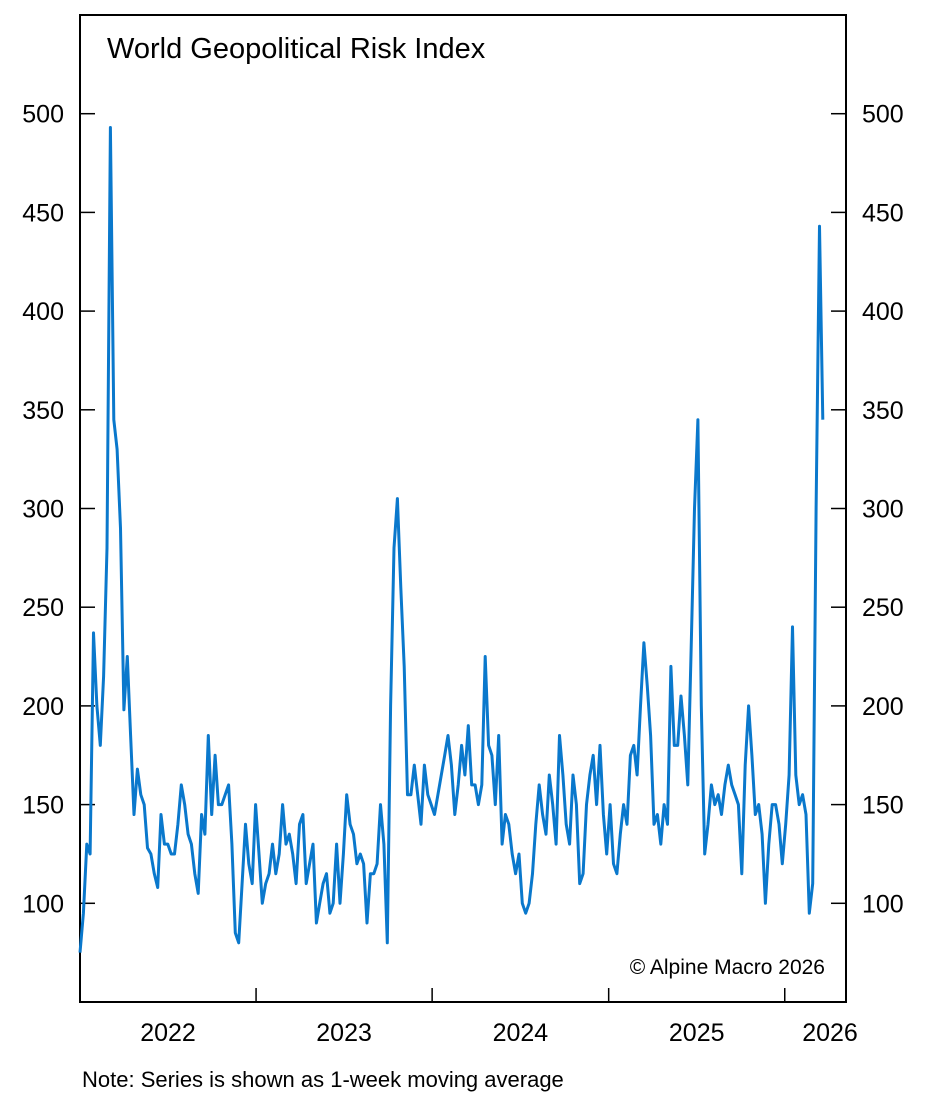  Describe the element at coordinates (521, 1033) in the screenshot. I see `x-tick-label: 2024` at that location.